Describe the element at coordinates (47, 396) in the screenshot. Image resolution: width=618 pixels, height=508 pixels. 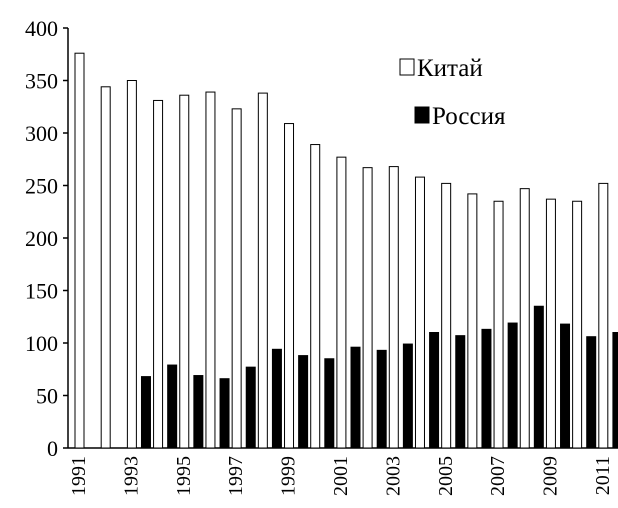
I see `y-tick-label: 50` at that location.